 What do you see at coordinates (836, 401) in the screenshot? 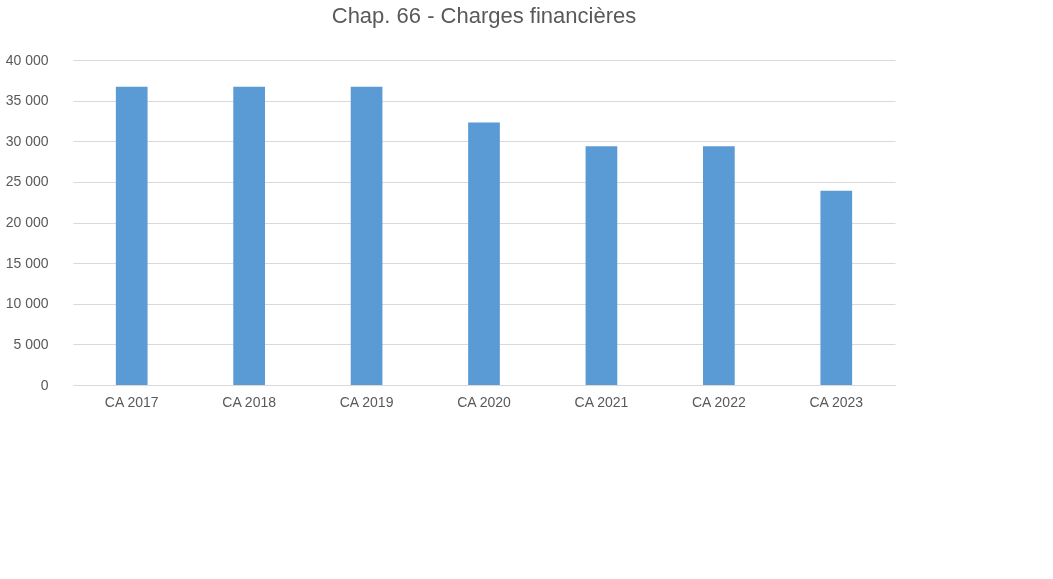
I see `x-tick-label: CA 2023` at bounding box center [836, 401].